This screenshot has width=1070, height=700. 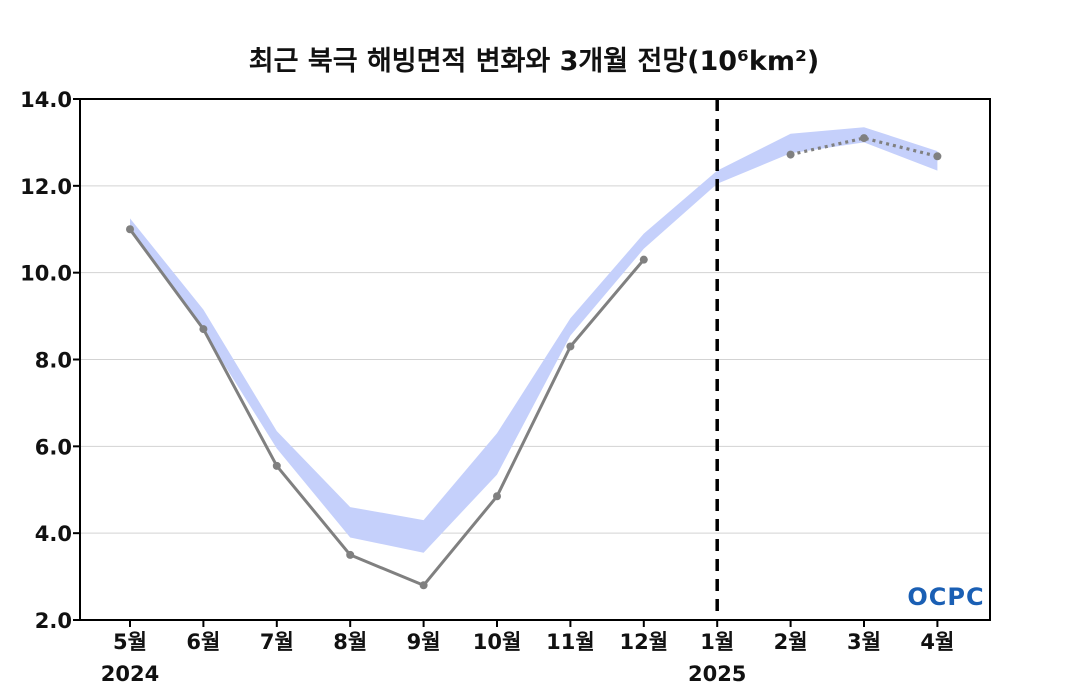 I want to click on y-tick-label: 4.0, so click(x=53, y=534).